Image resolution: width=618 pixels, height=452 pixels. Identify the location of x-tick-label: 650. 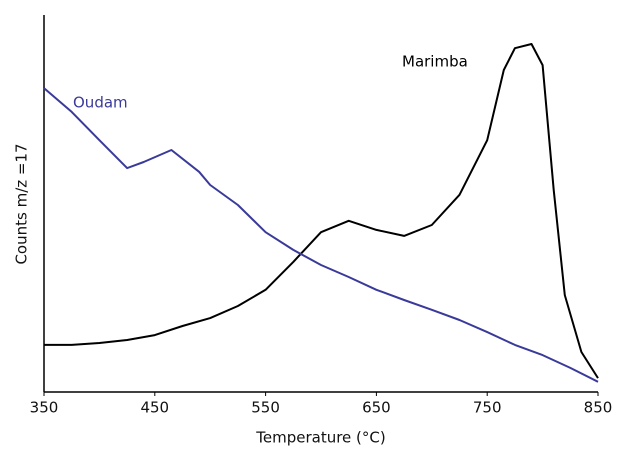
(376, 408).